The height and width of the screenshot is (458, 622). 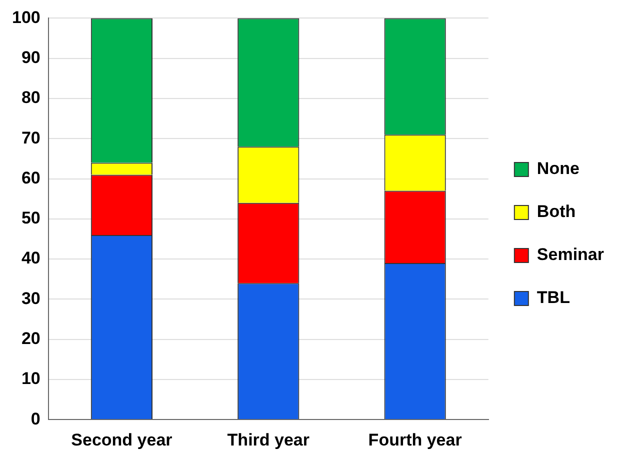 What do you see at coordinates (556, 212) in the screenshot?
I see `legend-label: Both` at bounding box center [556, 212].